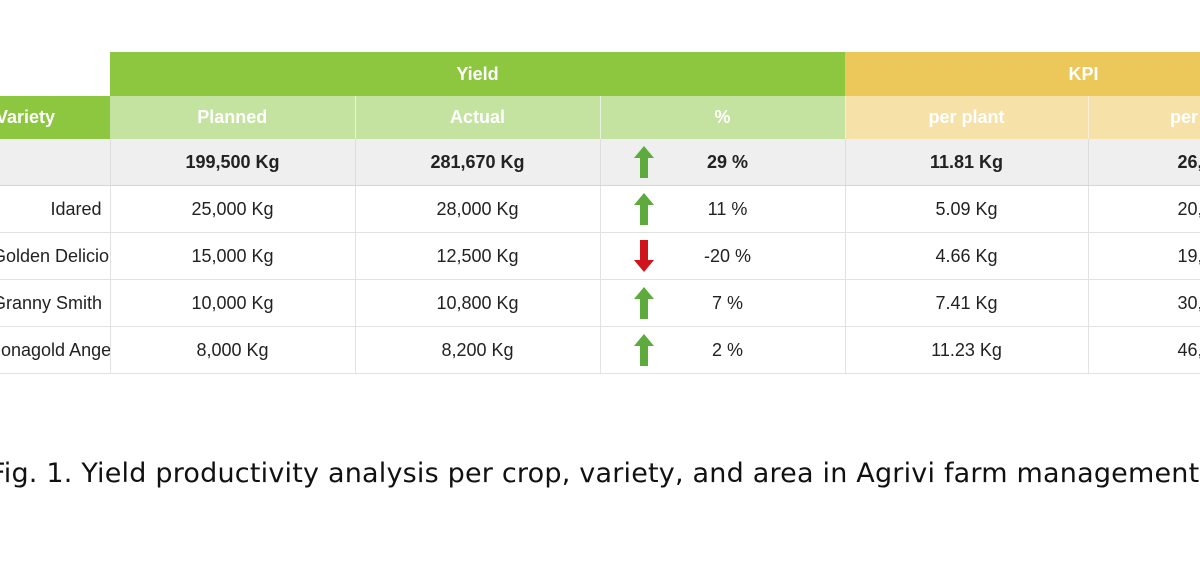  Describe the element at coordinates (1144, 303) in the screenshot. I see `per-area-cell: 30,505` at that location.